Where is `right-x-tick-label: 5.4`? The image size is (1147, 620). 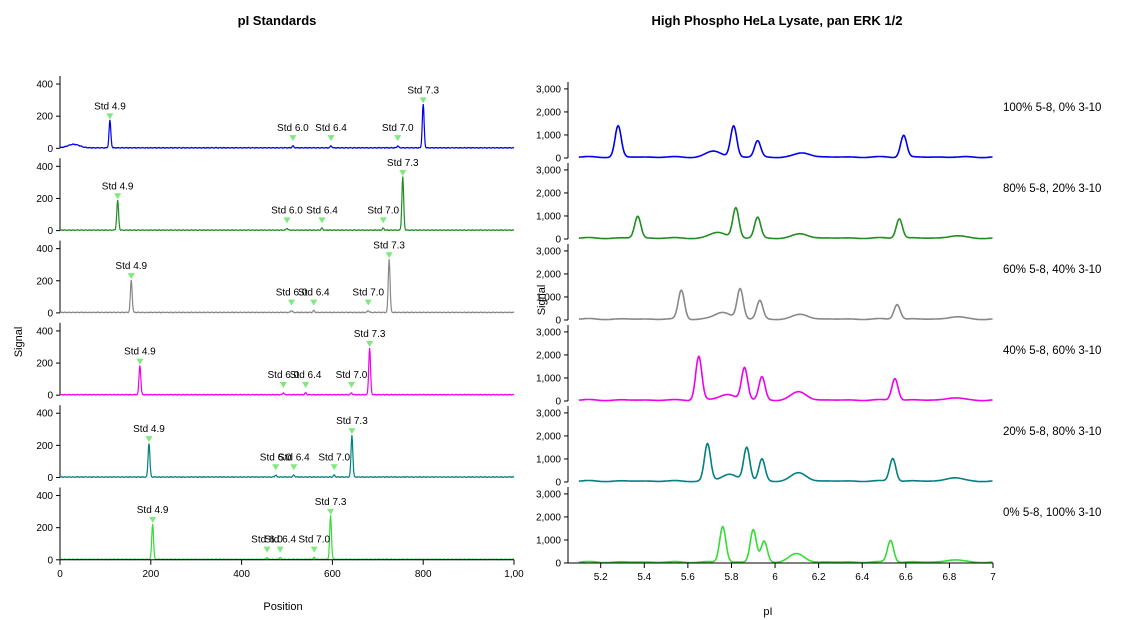
right-x-tick-label: 5.4 is located at coordinates (644, 577).